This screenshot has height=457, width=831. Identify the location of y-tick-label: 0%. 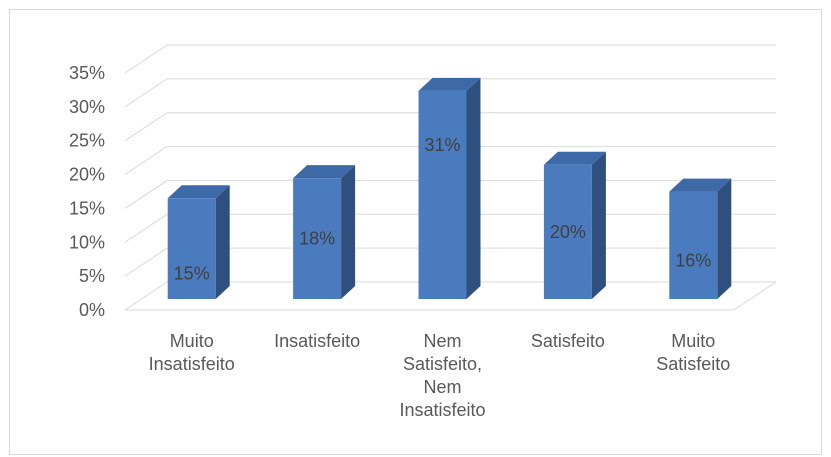
(92, 310).